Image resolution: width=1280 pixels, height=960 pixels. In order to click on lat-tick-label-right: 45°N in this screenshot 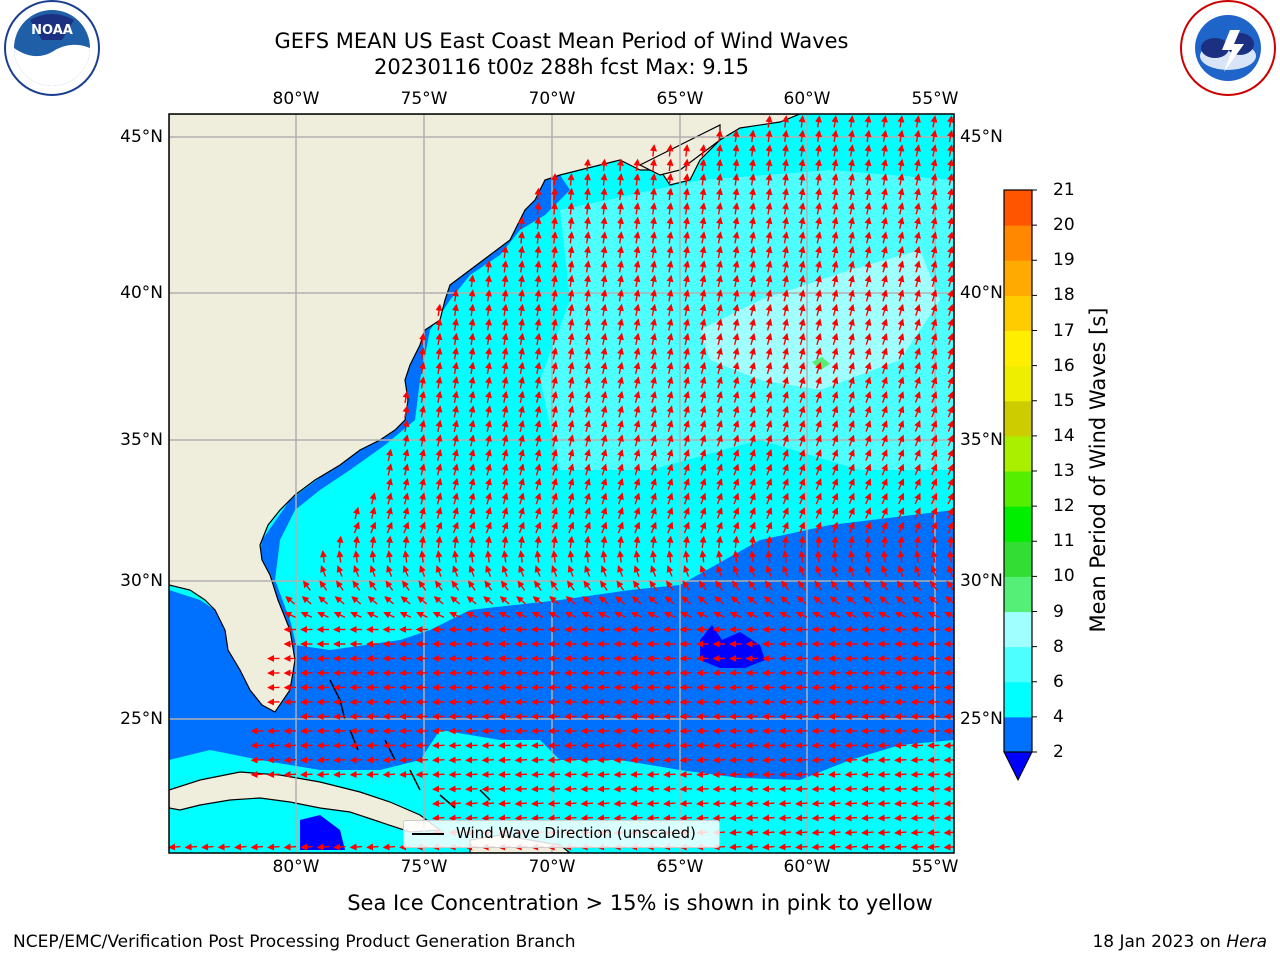, I will do `click(981, 137)`.